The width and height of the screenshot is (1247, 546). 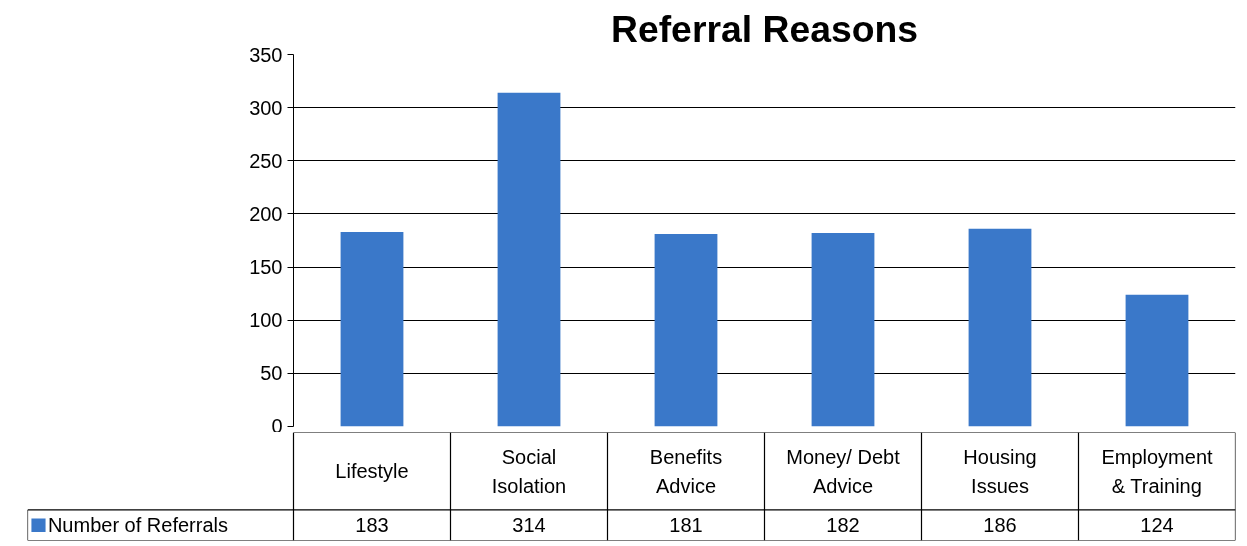 I want to click on y-tick-label: 100, so click(x=266, y=320).